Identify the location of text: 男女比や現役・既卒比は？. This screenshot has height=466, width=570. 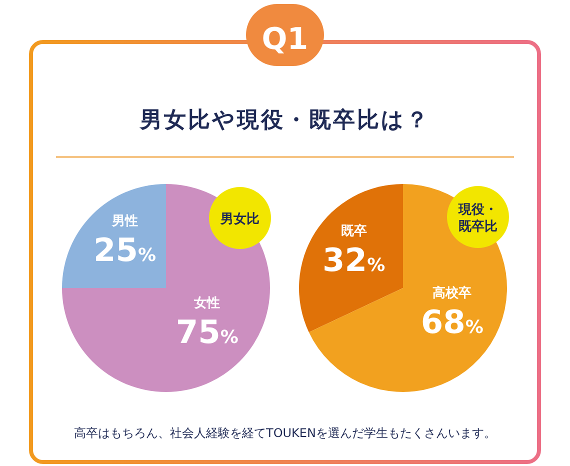
(284, 120).